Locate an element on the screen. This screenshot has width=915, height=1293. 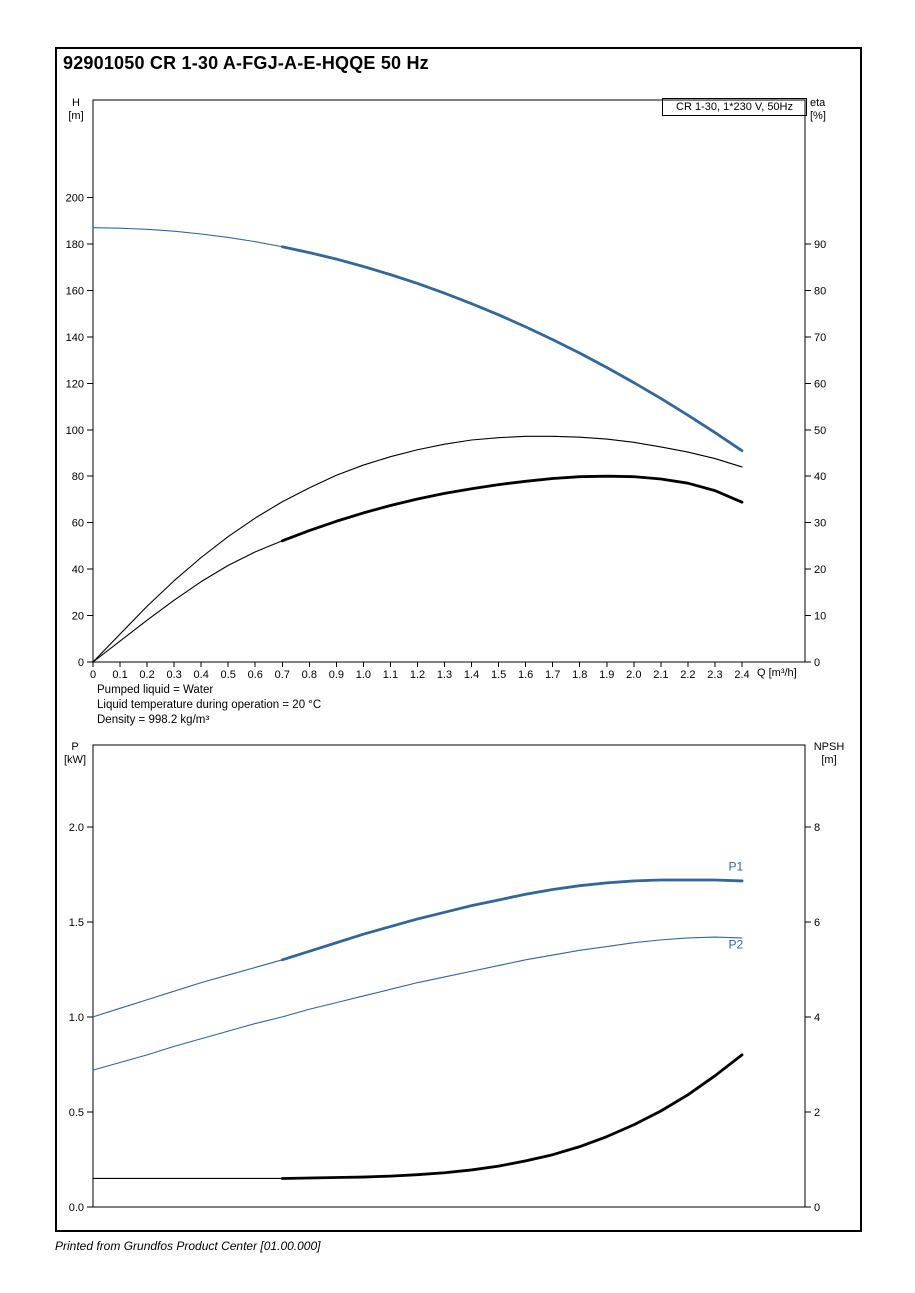
h-axis-label: H [m] is located at coordinates (76, 109).